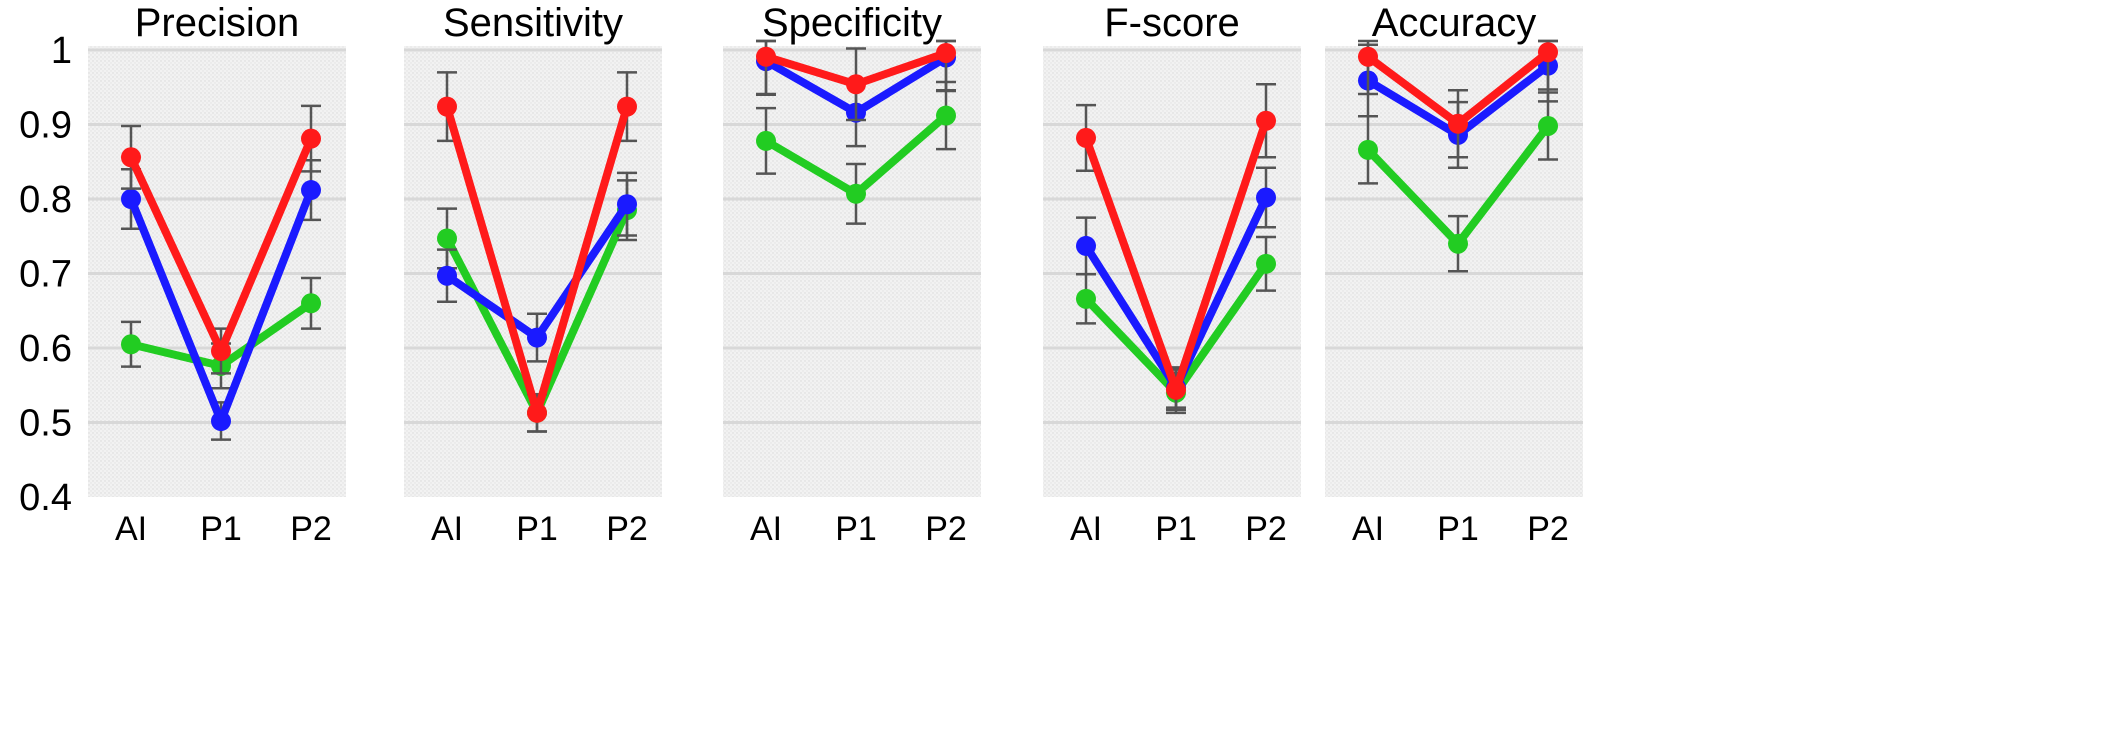 The image size is (2128, 745). Describe the element at coordinates (1172, 274) in the screenshot. I see `panel-f-score: F-score AI P1 P2` at that location.